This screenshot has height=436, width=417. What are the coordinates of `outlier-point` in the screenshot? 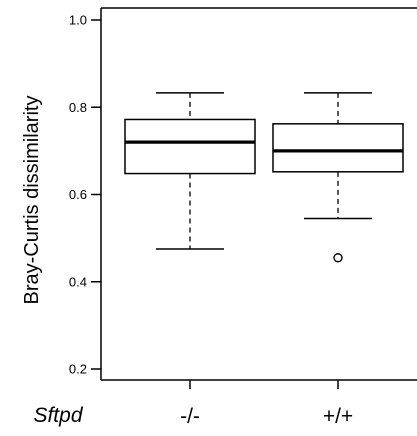 It's located at (338, 258).